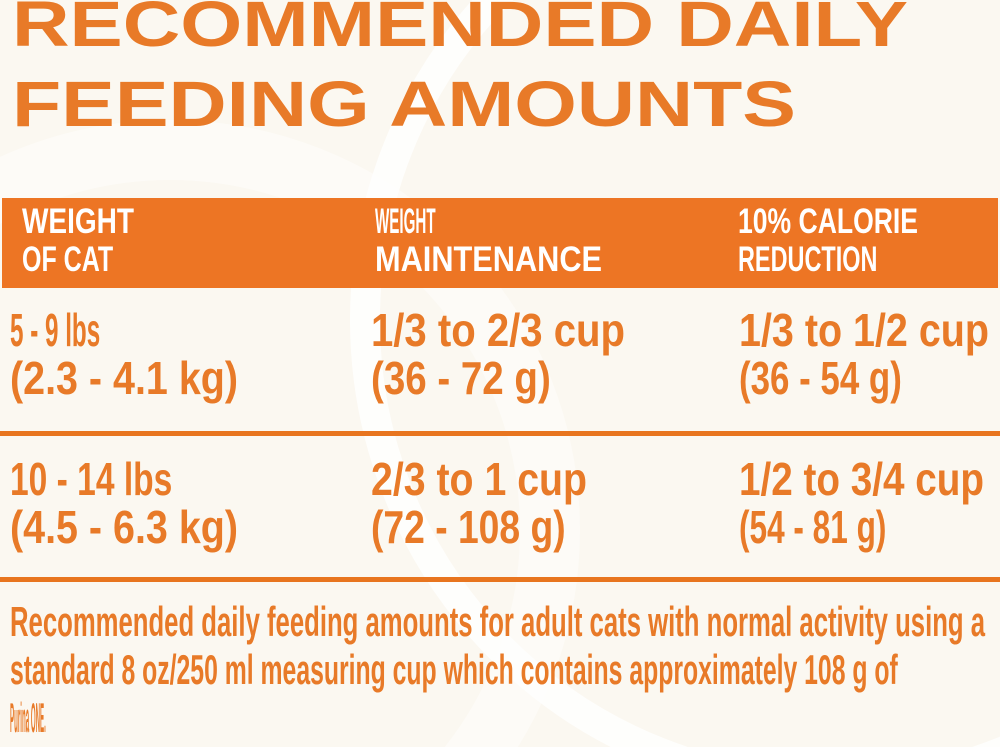 The image size is (1000, 747). I want to click on column-header-calorie-reduction: 10% CALORIE REDUCTION, so click(856, 241).